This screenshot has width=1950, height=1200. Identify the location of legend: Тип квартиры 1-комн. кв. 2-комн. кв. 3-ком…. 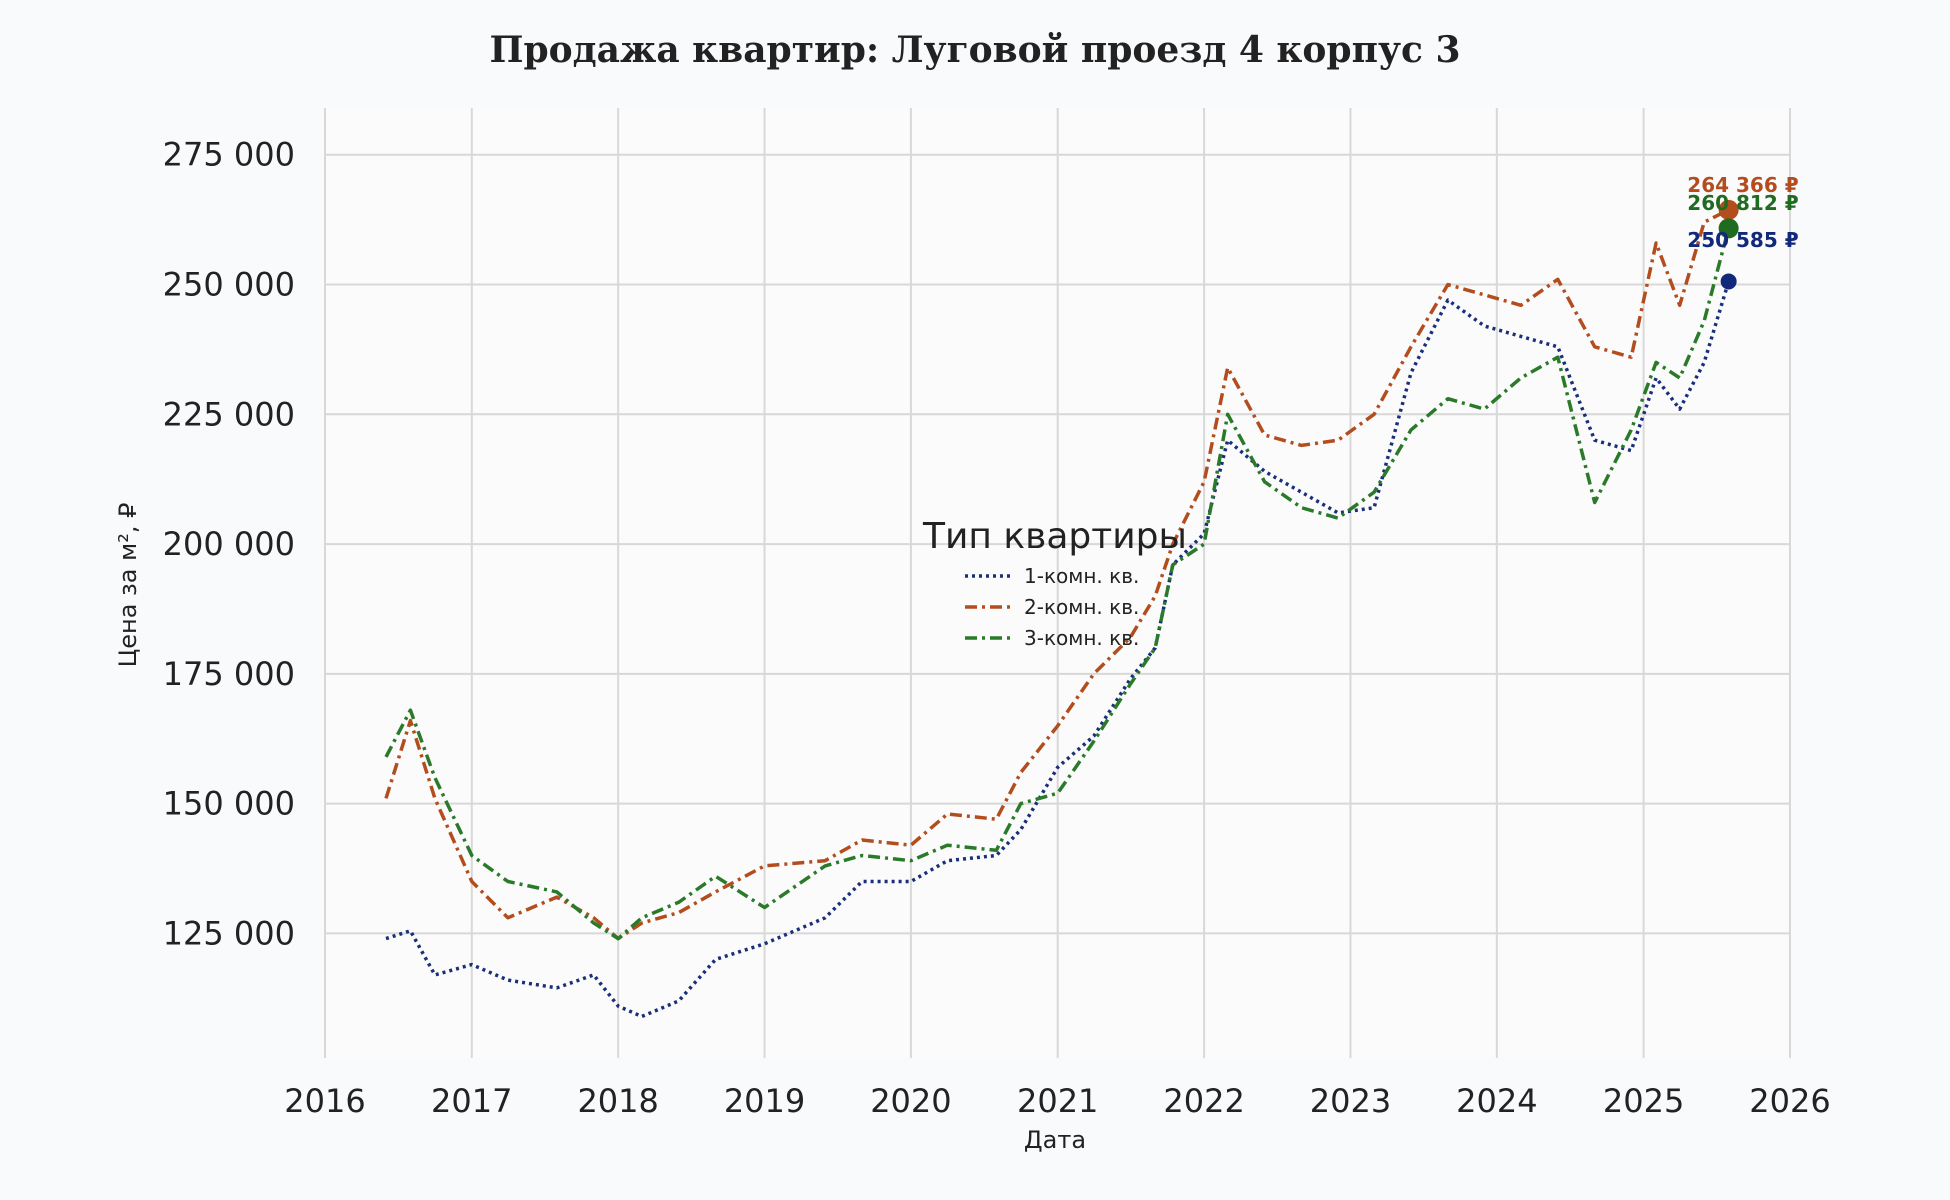
(1054, 583).